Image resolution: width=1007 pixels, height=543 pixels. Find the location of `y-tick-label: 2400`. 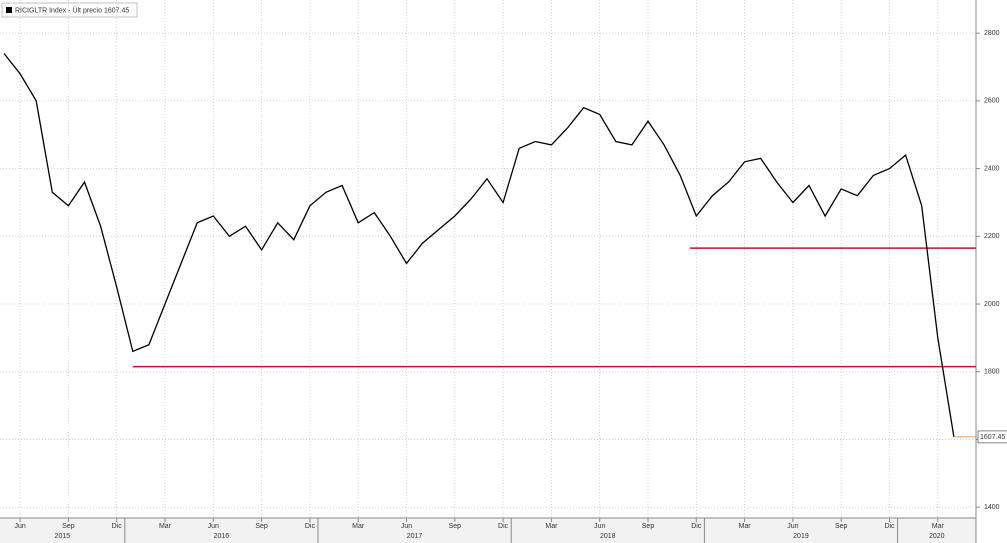

y-tick-label: 2400 is located at coordinates (992, 168).